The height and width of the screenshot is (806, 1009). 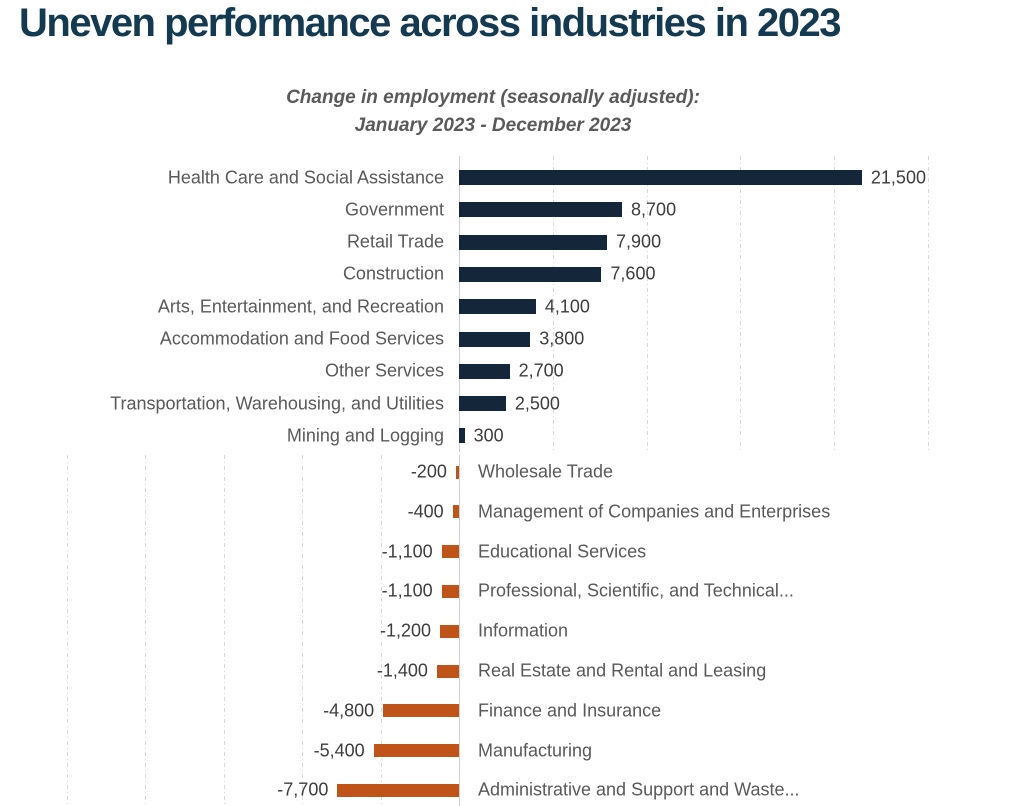 What do you see at coordinates (394, 209) in the screenshot?
I see `category-label: Government` at bounding box center [394, 209].